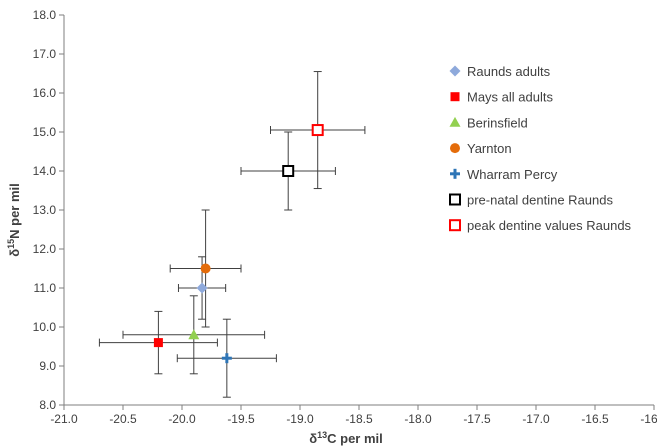 The height and width of the screenshot is (447, 657). What do you see at coordinates (322, 435) in the screenshot?
I see `x-axis-title-sup: 13` at bounding box center [322, 435].